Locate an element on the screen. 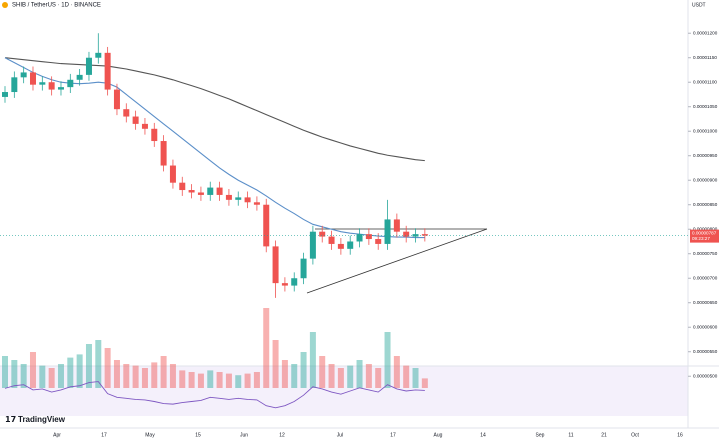 The width and height of the screenshot is (719, 442). triangle-lower is located at coordinates (397, 261).